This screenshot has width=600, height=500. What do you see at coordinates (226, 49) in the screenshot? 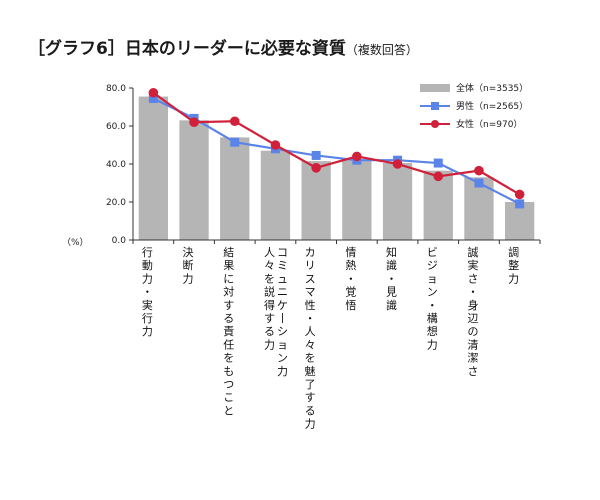
I see `title-heading: ］日本のリーダーに必要な資質` at bounding box center [226, 49].